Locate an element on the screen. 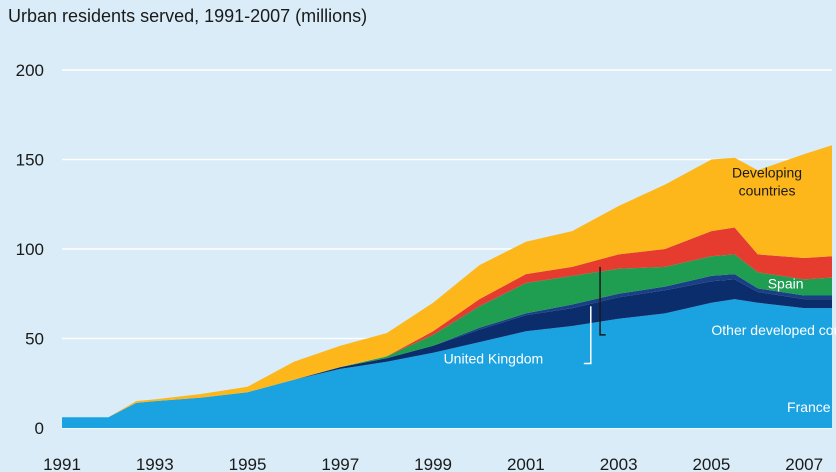 Image resolution: width=836 pixels, height=472 pixels. y-tick-label-100: 100 is located at coordinates (30, 249).